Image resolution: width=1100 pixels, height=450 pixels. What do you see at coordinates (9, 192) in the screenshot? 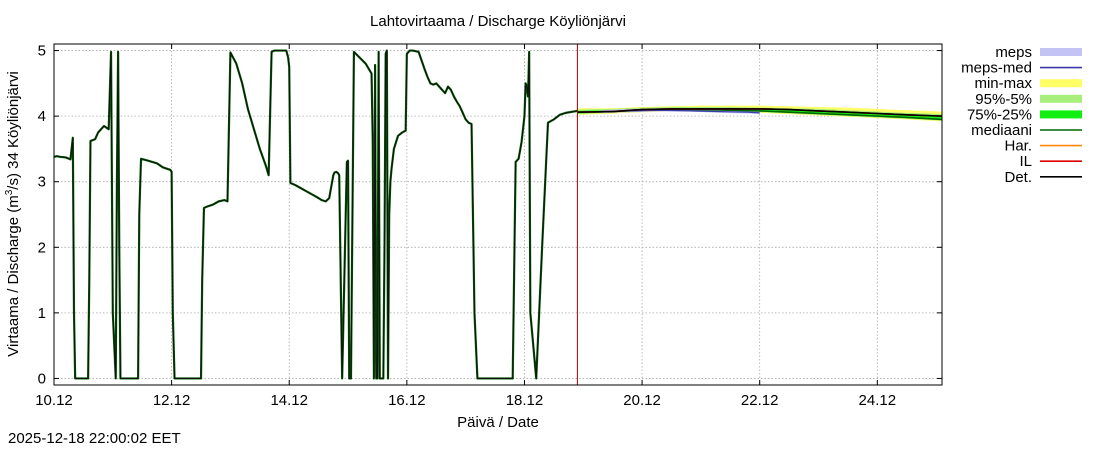
I see `y-axis-label-superscript: 3` at bounding box center [9, 192].